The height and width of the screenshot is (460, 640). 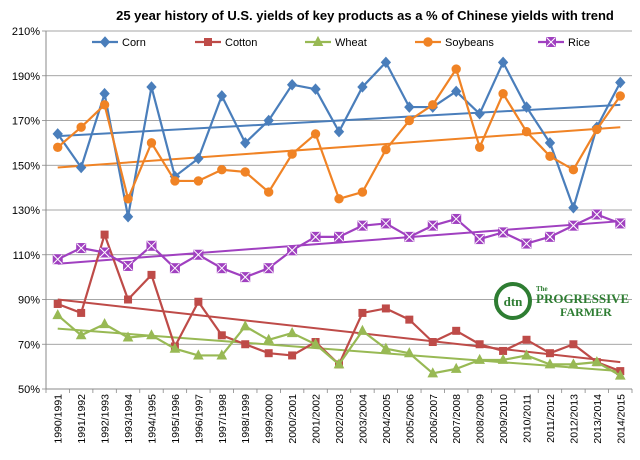 I want to click on legend-item-rice: Rice, so click(x=564, y=43).